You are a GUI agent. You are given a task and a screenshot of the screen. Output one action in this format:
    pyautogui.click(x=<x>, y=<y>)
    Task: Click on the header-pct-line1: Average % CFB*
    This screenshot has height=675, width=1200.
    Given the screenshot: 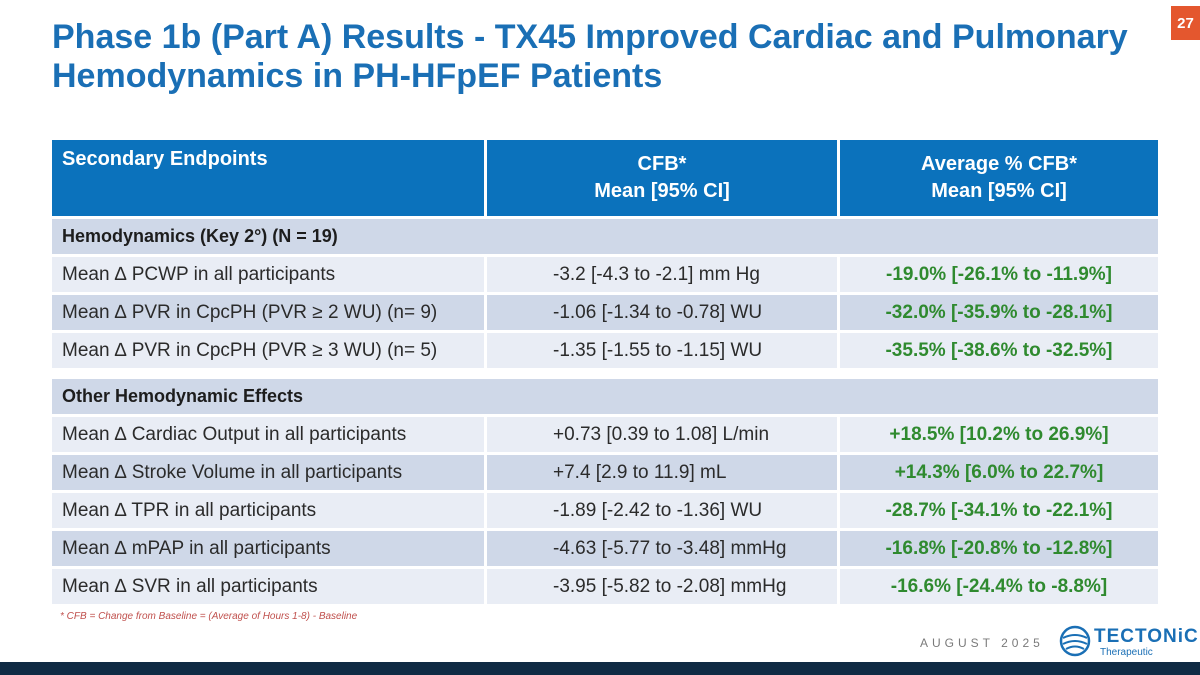 What is the action you would take?
    pyautogui.click(x=999, y=164)
    